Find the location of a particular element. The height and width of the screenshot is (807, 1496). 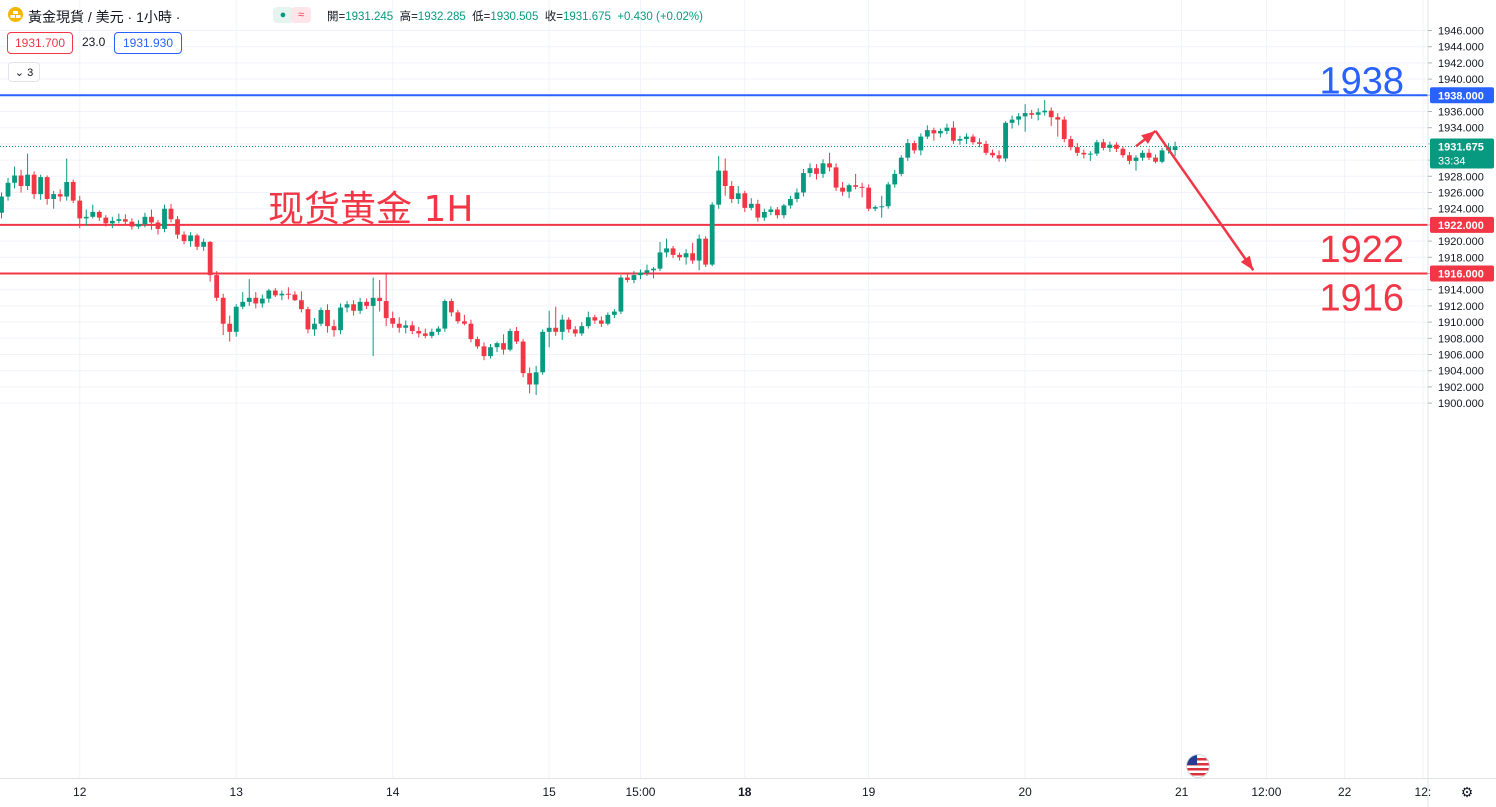

us-flag-icon is located at coordinates (1198, 766).